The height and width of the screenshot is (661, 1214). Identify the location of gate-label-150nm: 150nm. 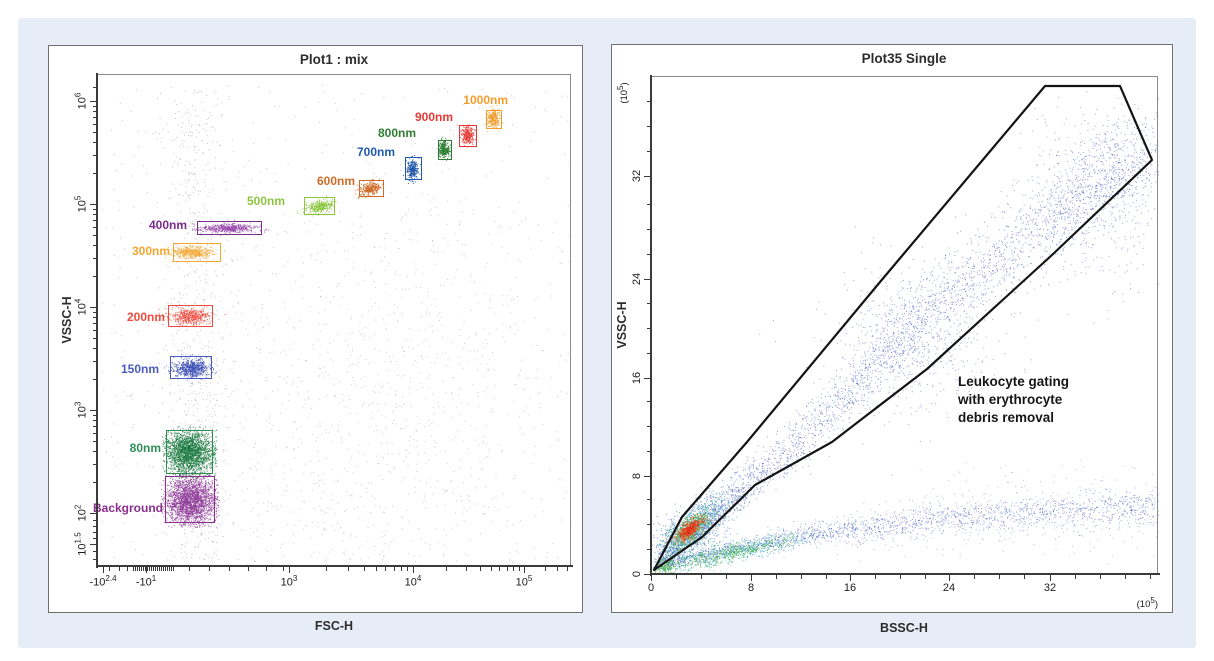
(139, 369).